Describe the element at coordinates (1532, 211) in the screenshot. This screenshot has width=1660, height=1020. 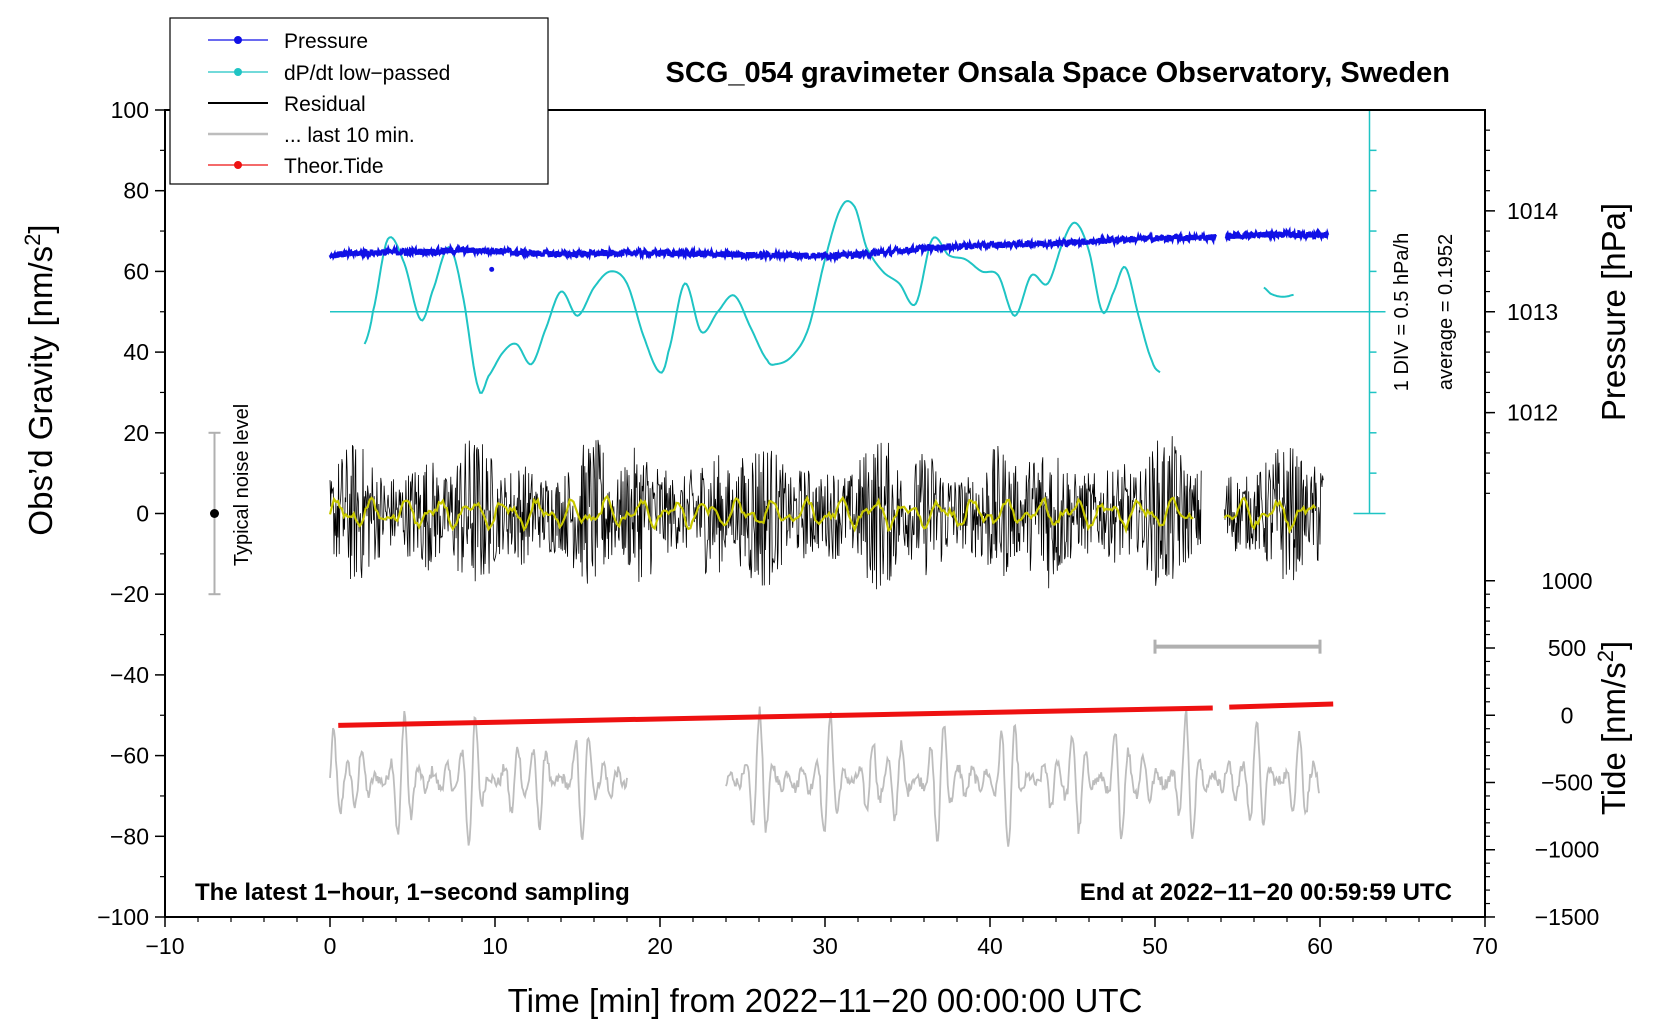
I see `pressure-tick-label: 1014` at that location.